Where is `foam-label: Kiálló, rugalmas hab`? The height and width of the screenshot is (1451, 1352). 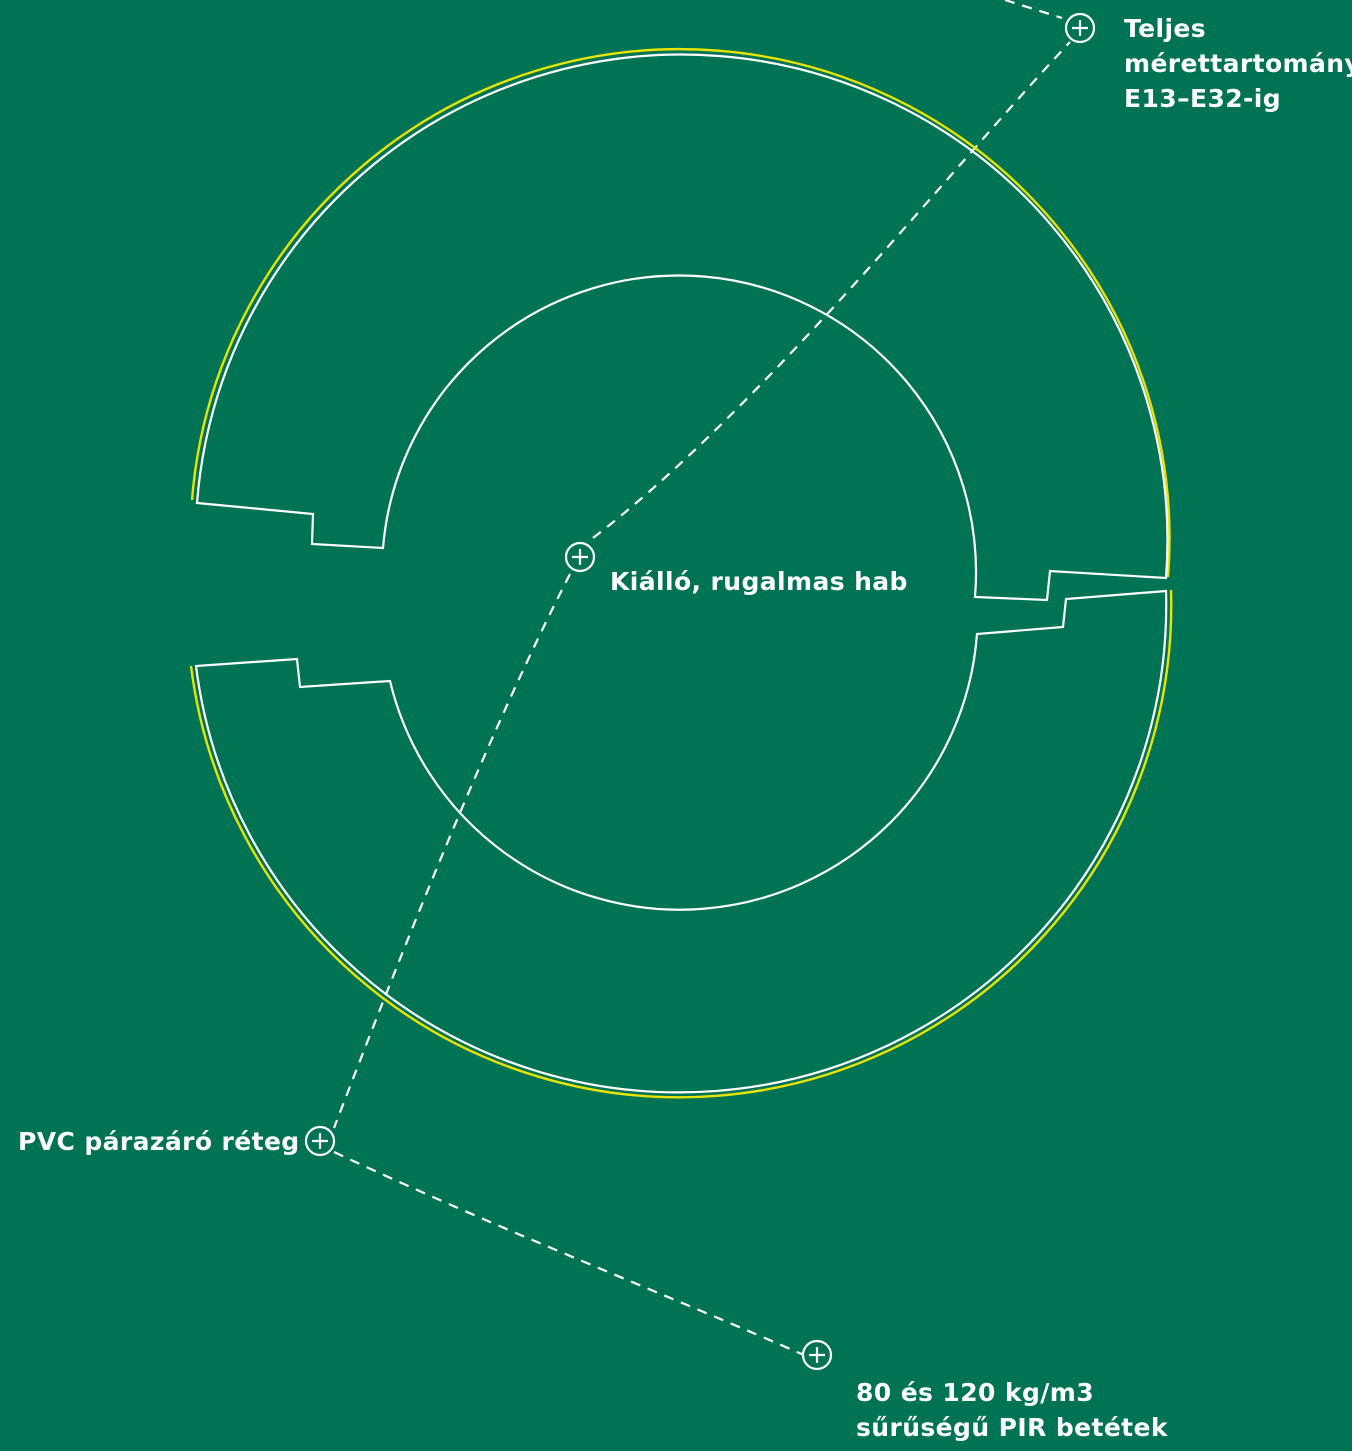 foam-label: Kiálló, rugalmas hab is located at coordinates (759, 581).